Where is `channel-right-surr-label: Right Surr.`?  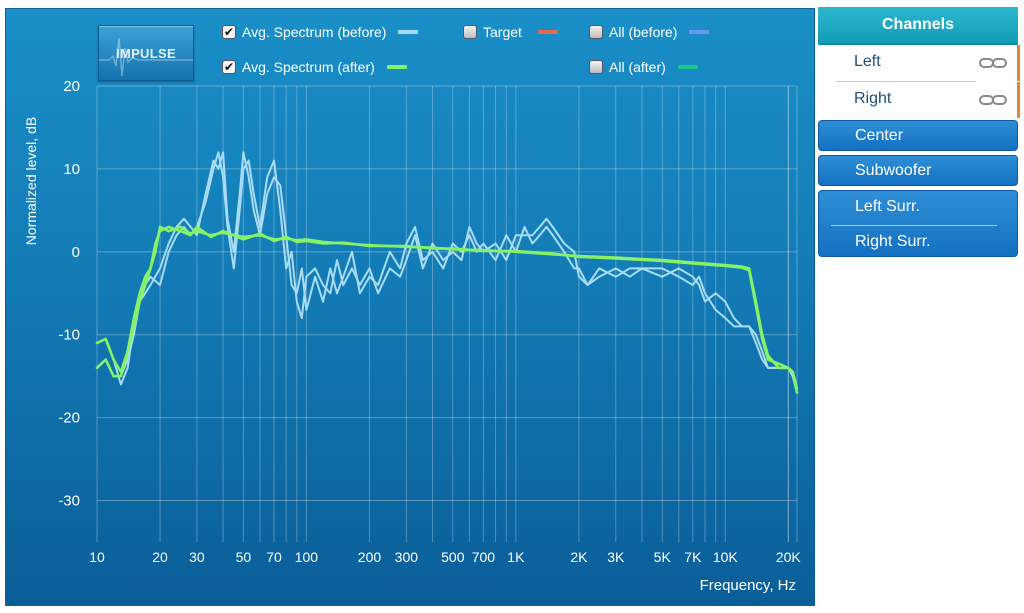
channel-right-surr-label: Right Surr. is located at coordinates (893, 241).